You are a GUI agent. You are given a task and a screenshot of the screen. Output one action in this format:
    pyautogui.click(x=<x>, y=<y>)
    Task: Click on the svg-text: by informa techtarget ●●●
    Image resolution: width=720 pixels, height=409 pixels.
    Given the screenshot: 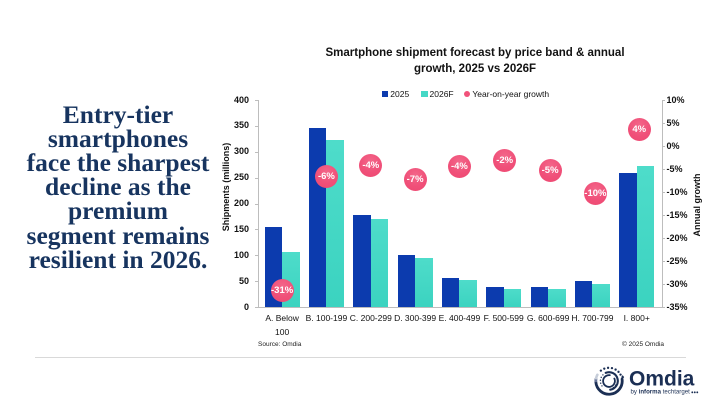 What is the action you would take?
    pyautogui.click(x=665, y=391)
    